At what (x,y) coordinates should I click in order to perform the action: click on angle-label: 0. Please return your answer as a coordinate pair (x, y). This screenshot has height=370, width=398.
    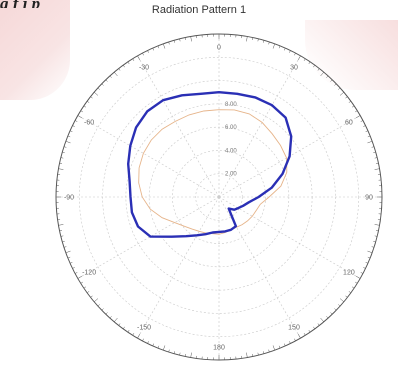
    Looking at the image, I should click on (219, 48).